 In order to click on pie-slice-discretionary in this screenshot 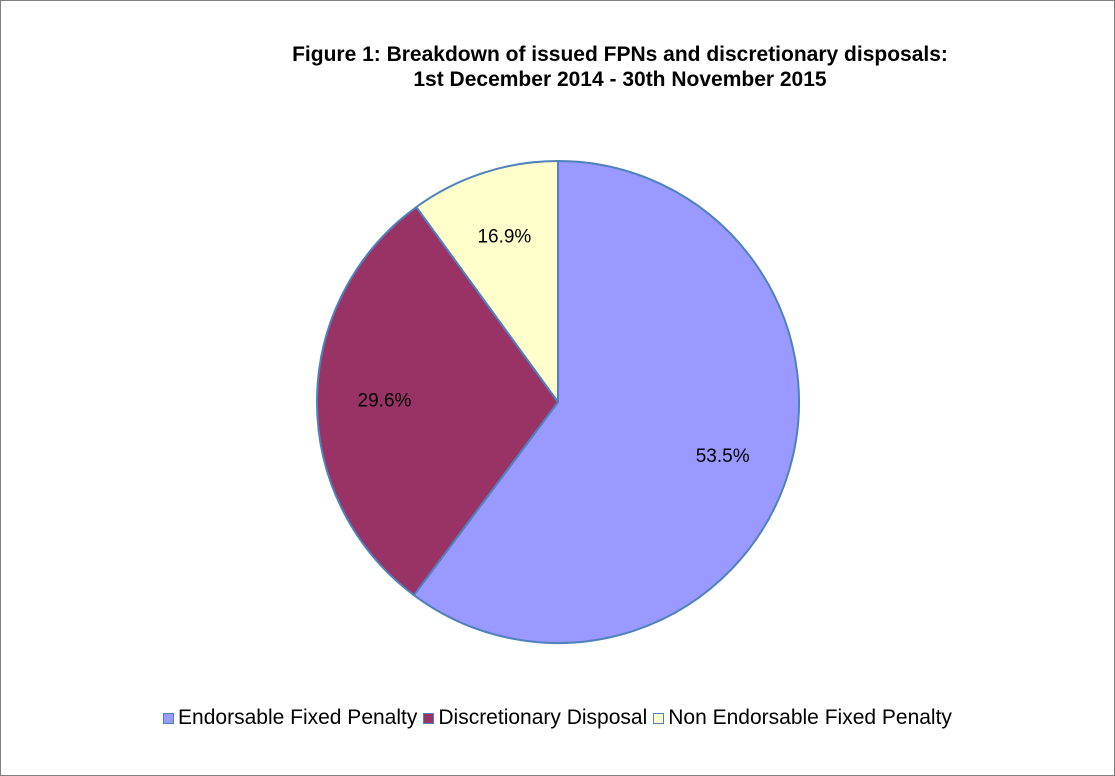, I will do `click(437, 401)`.